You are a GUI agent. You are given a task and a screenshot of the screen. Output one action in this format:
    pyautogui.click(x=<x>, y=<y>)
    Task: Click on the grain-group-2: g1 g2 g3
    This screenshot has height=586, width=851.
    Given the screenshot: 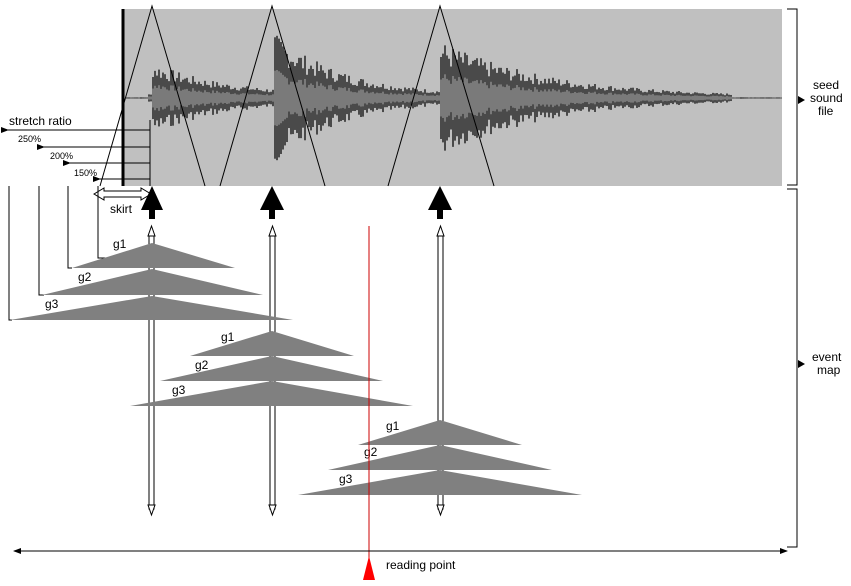 What is the action you would take?
    pyautogui.click(x=271, y=368)
    